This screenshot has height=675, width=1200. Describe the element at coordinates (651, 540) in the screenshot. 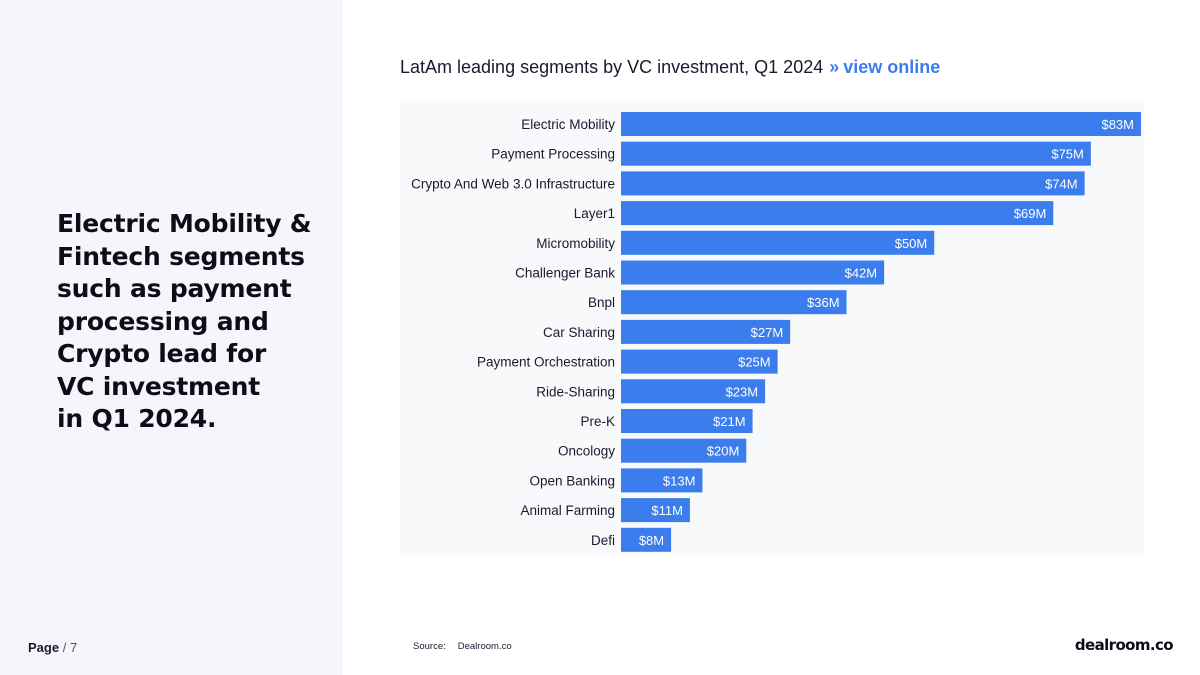

I see `value-label: $8M` at that location.